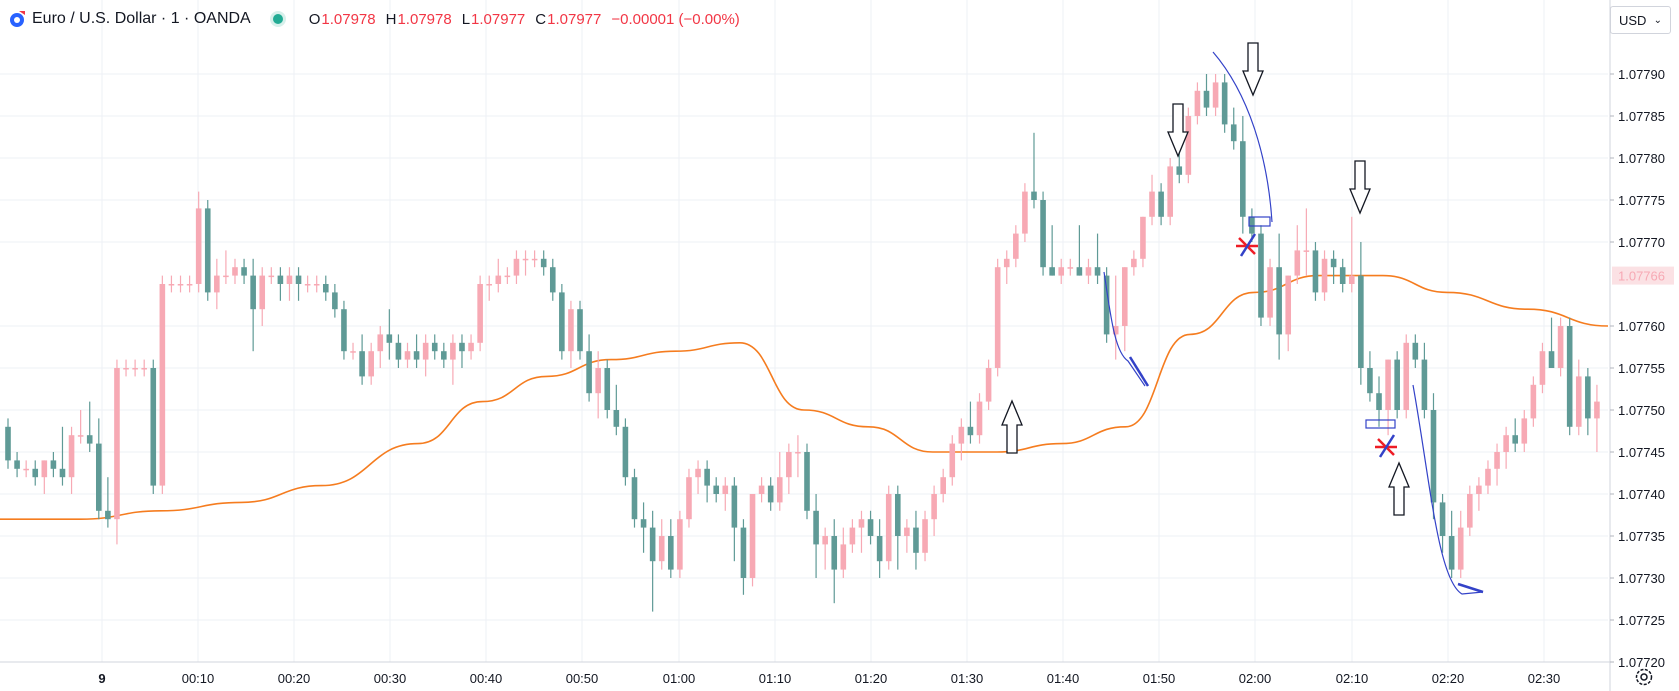 This screenshot has width=1679, height=691. I want to click on annotation-curve, so click(1448, 489).